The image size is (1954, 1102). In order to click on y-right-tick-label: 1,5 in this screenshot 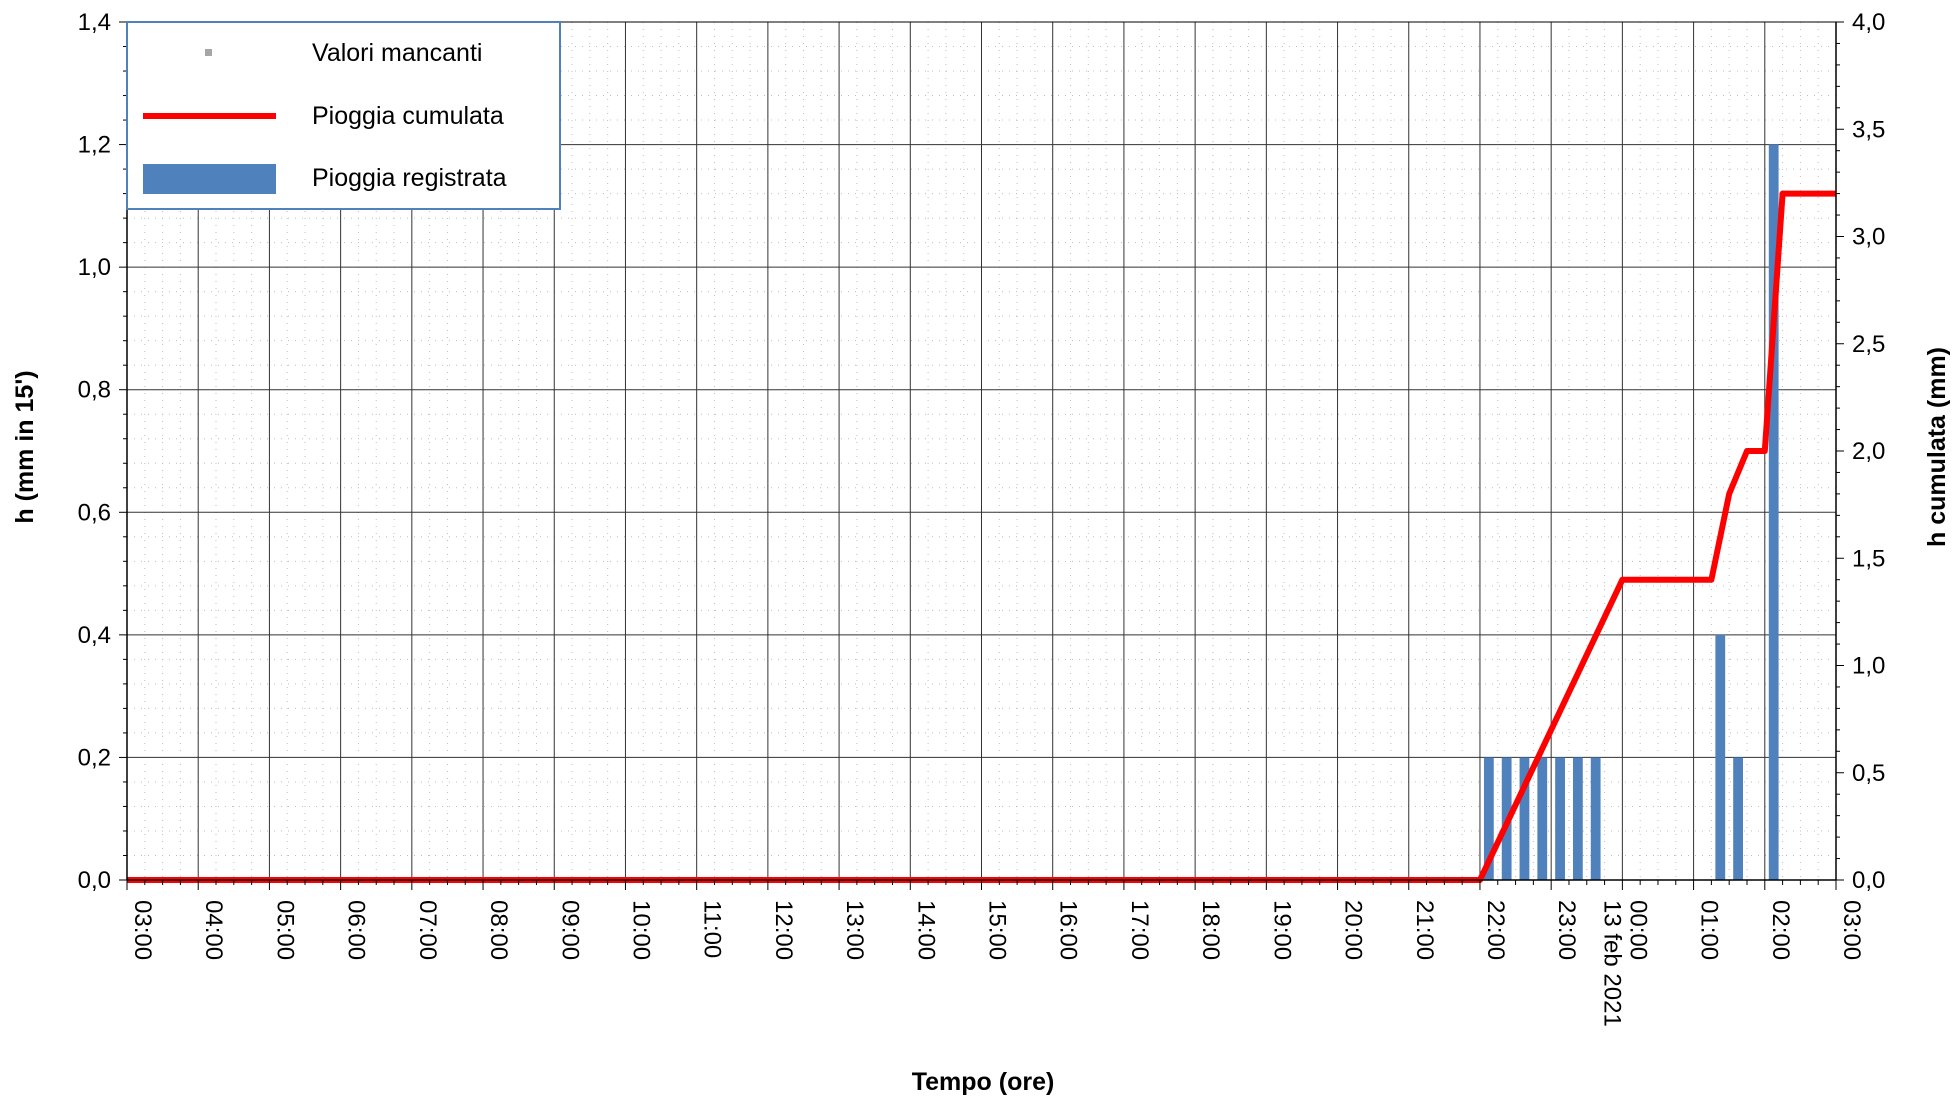, I will do `click(1868, 558)`.